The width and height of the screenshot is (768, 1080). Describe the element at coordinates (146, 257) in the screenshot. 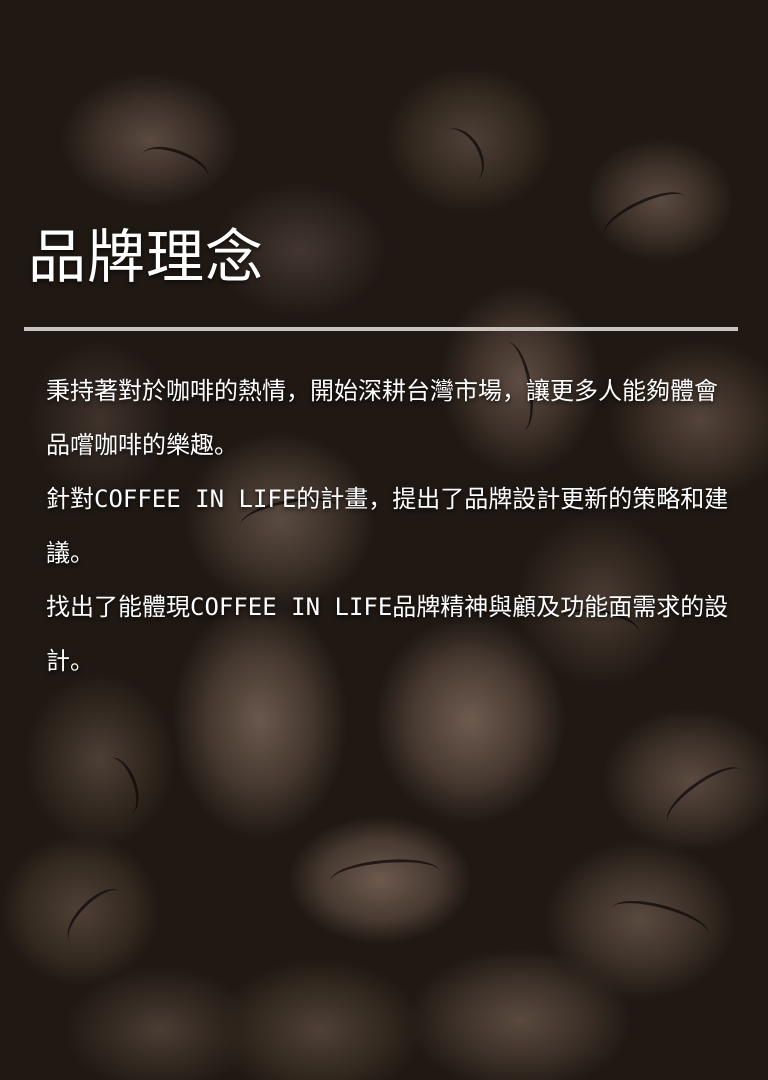

I see `section-title: 品牌理念` at that location.